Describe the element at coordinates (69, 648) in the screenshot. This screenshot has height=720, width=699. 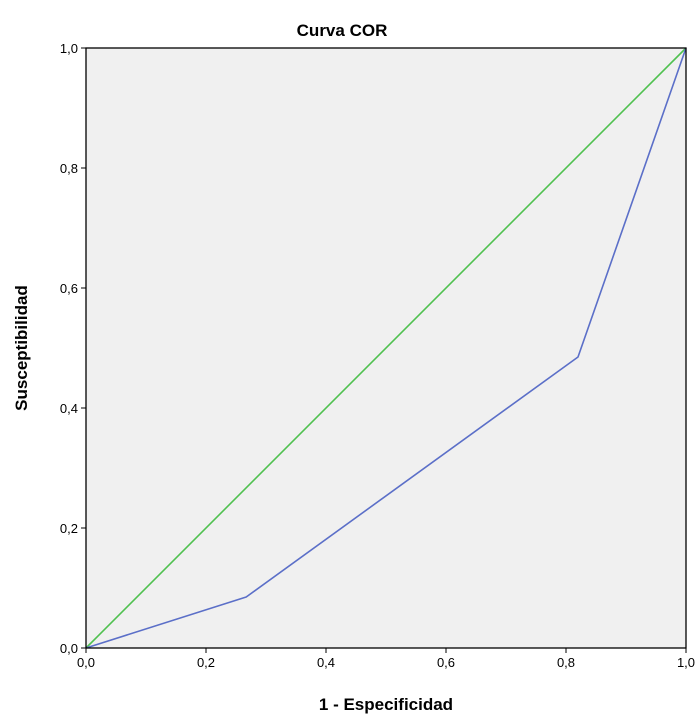
I see `y-tick-label: 0,0` at that location.